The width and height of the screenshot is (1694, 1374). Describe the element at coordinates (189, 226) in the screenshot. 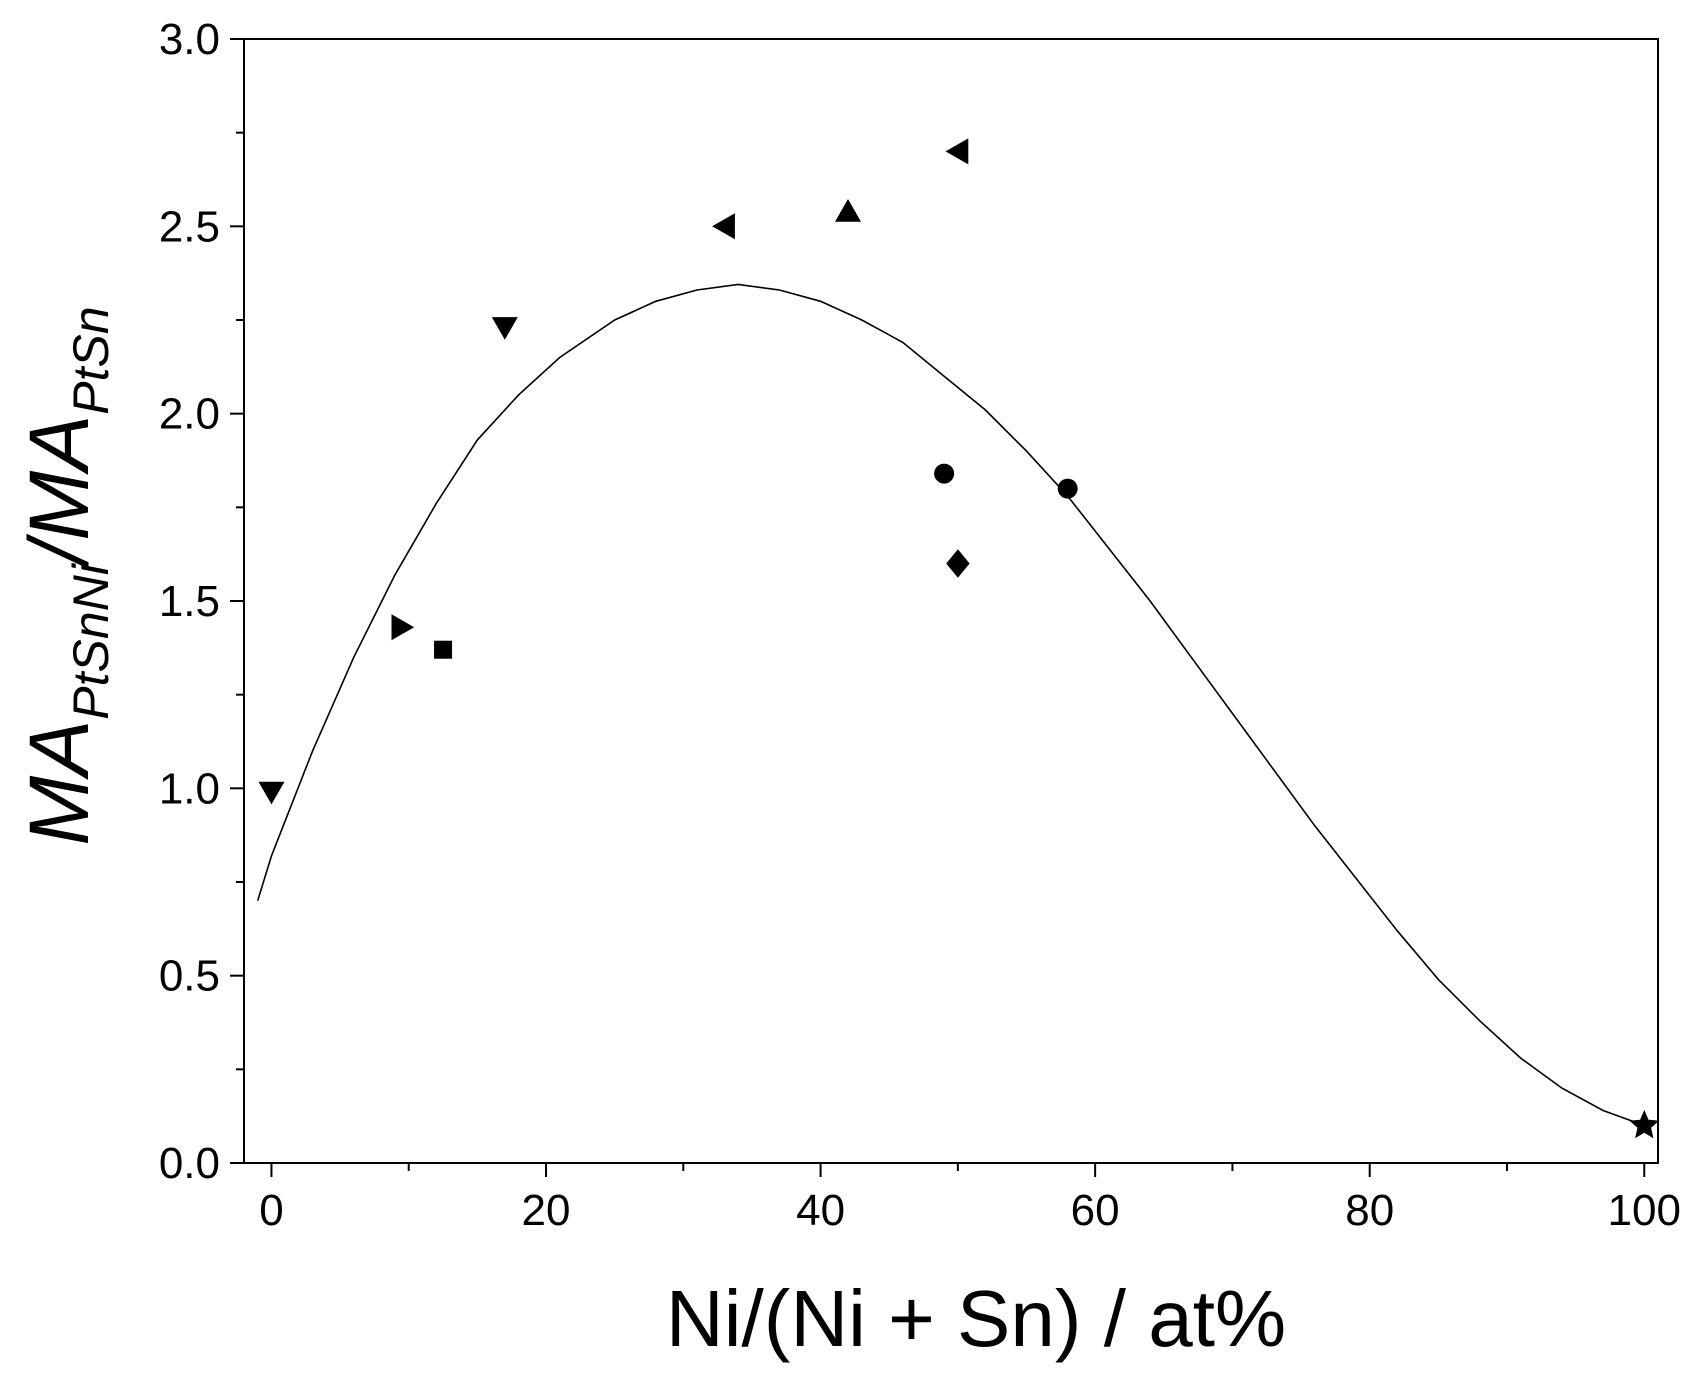

I see `y-tick-label: 2.5` at that location.